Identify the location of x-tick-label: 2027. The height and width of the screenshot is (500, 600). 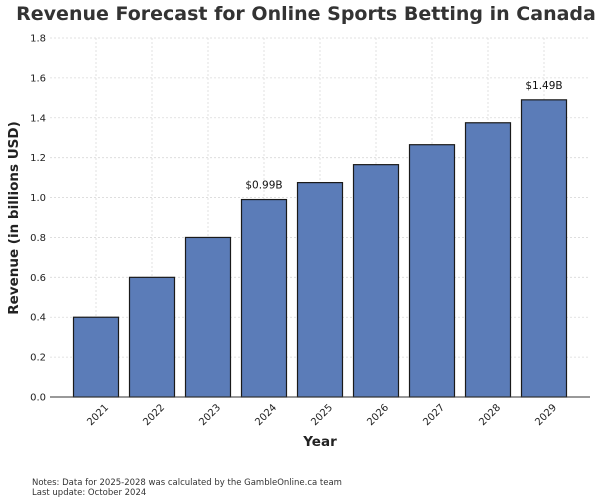
(434, 415).